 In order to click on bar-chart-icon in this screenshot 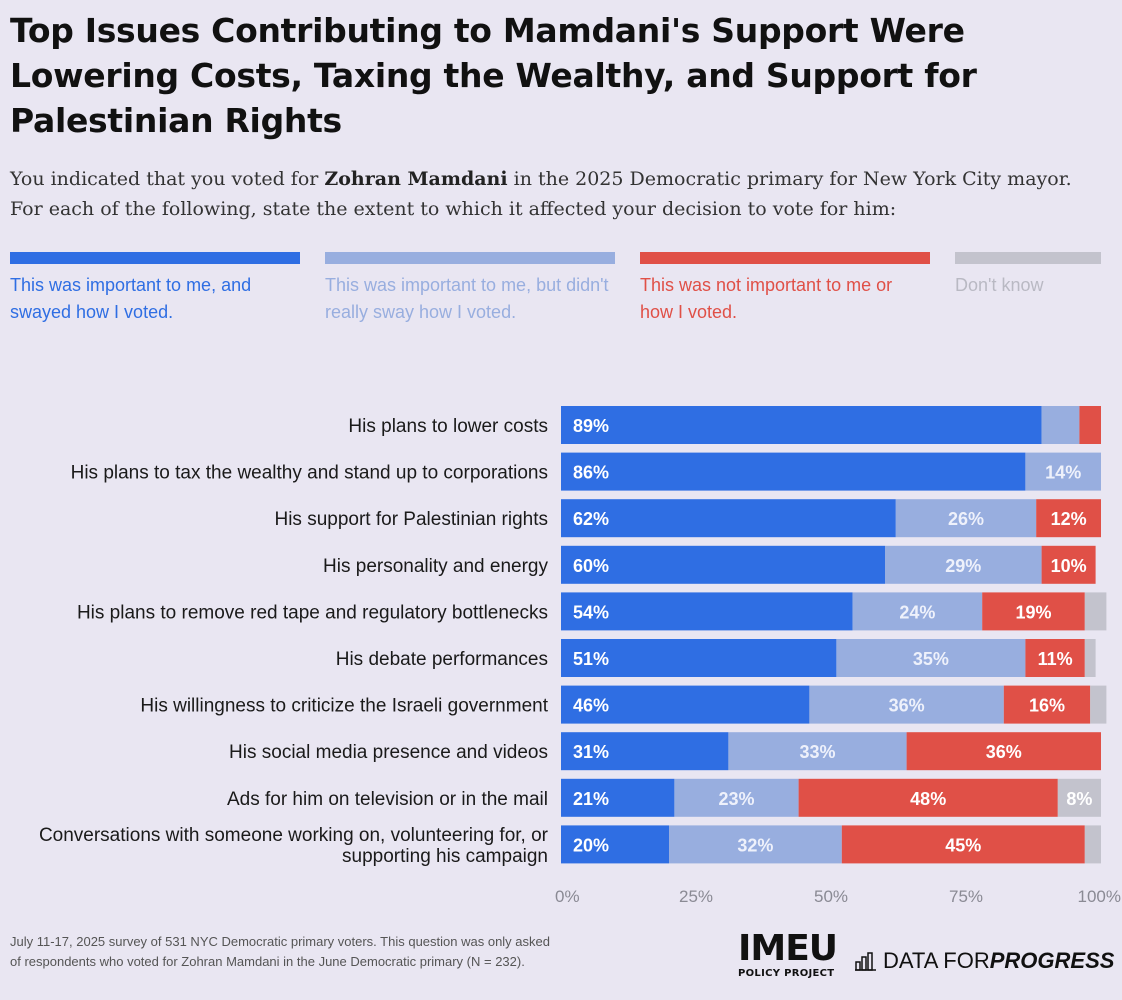, I will do `click(865, 961)`.